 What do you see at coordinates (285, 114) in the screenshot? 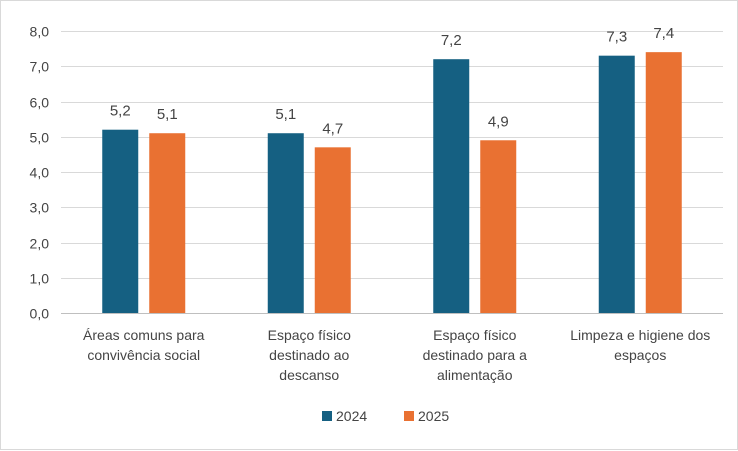
I see `data-label-2024-1: 5,1` at bounding box center [285, 114].